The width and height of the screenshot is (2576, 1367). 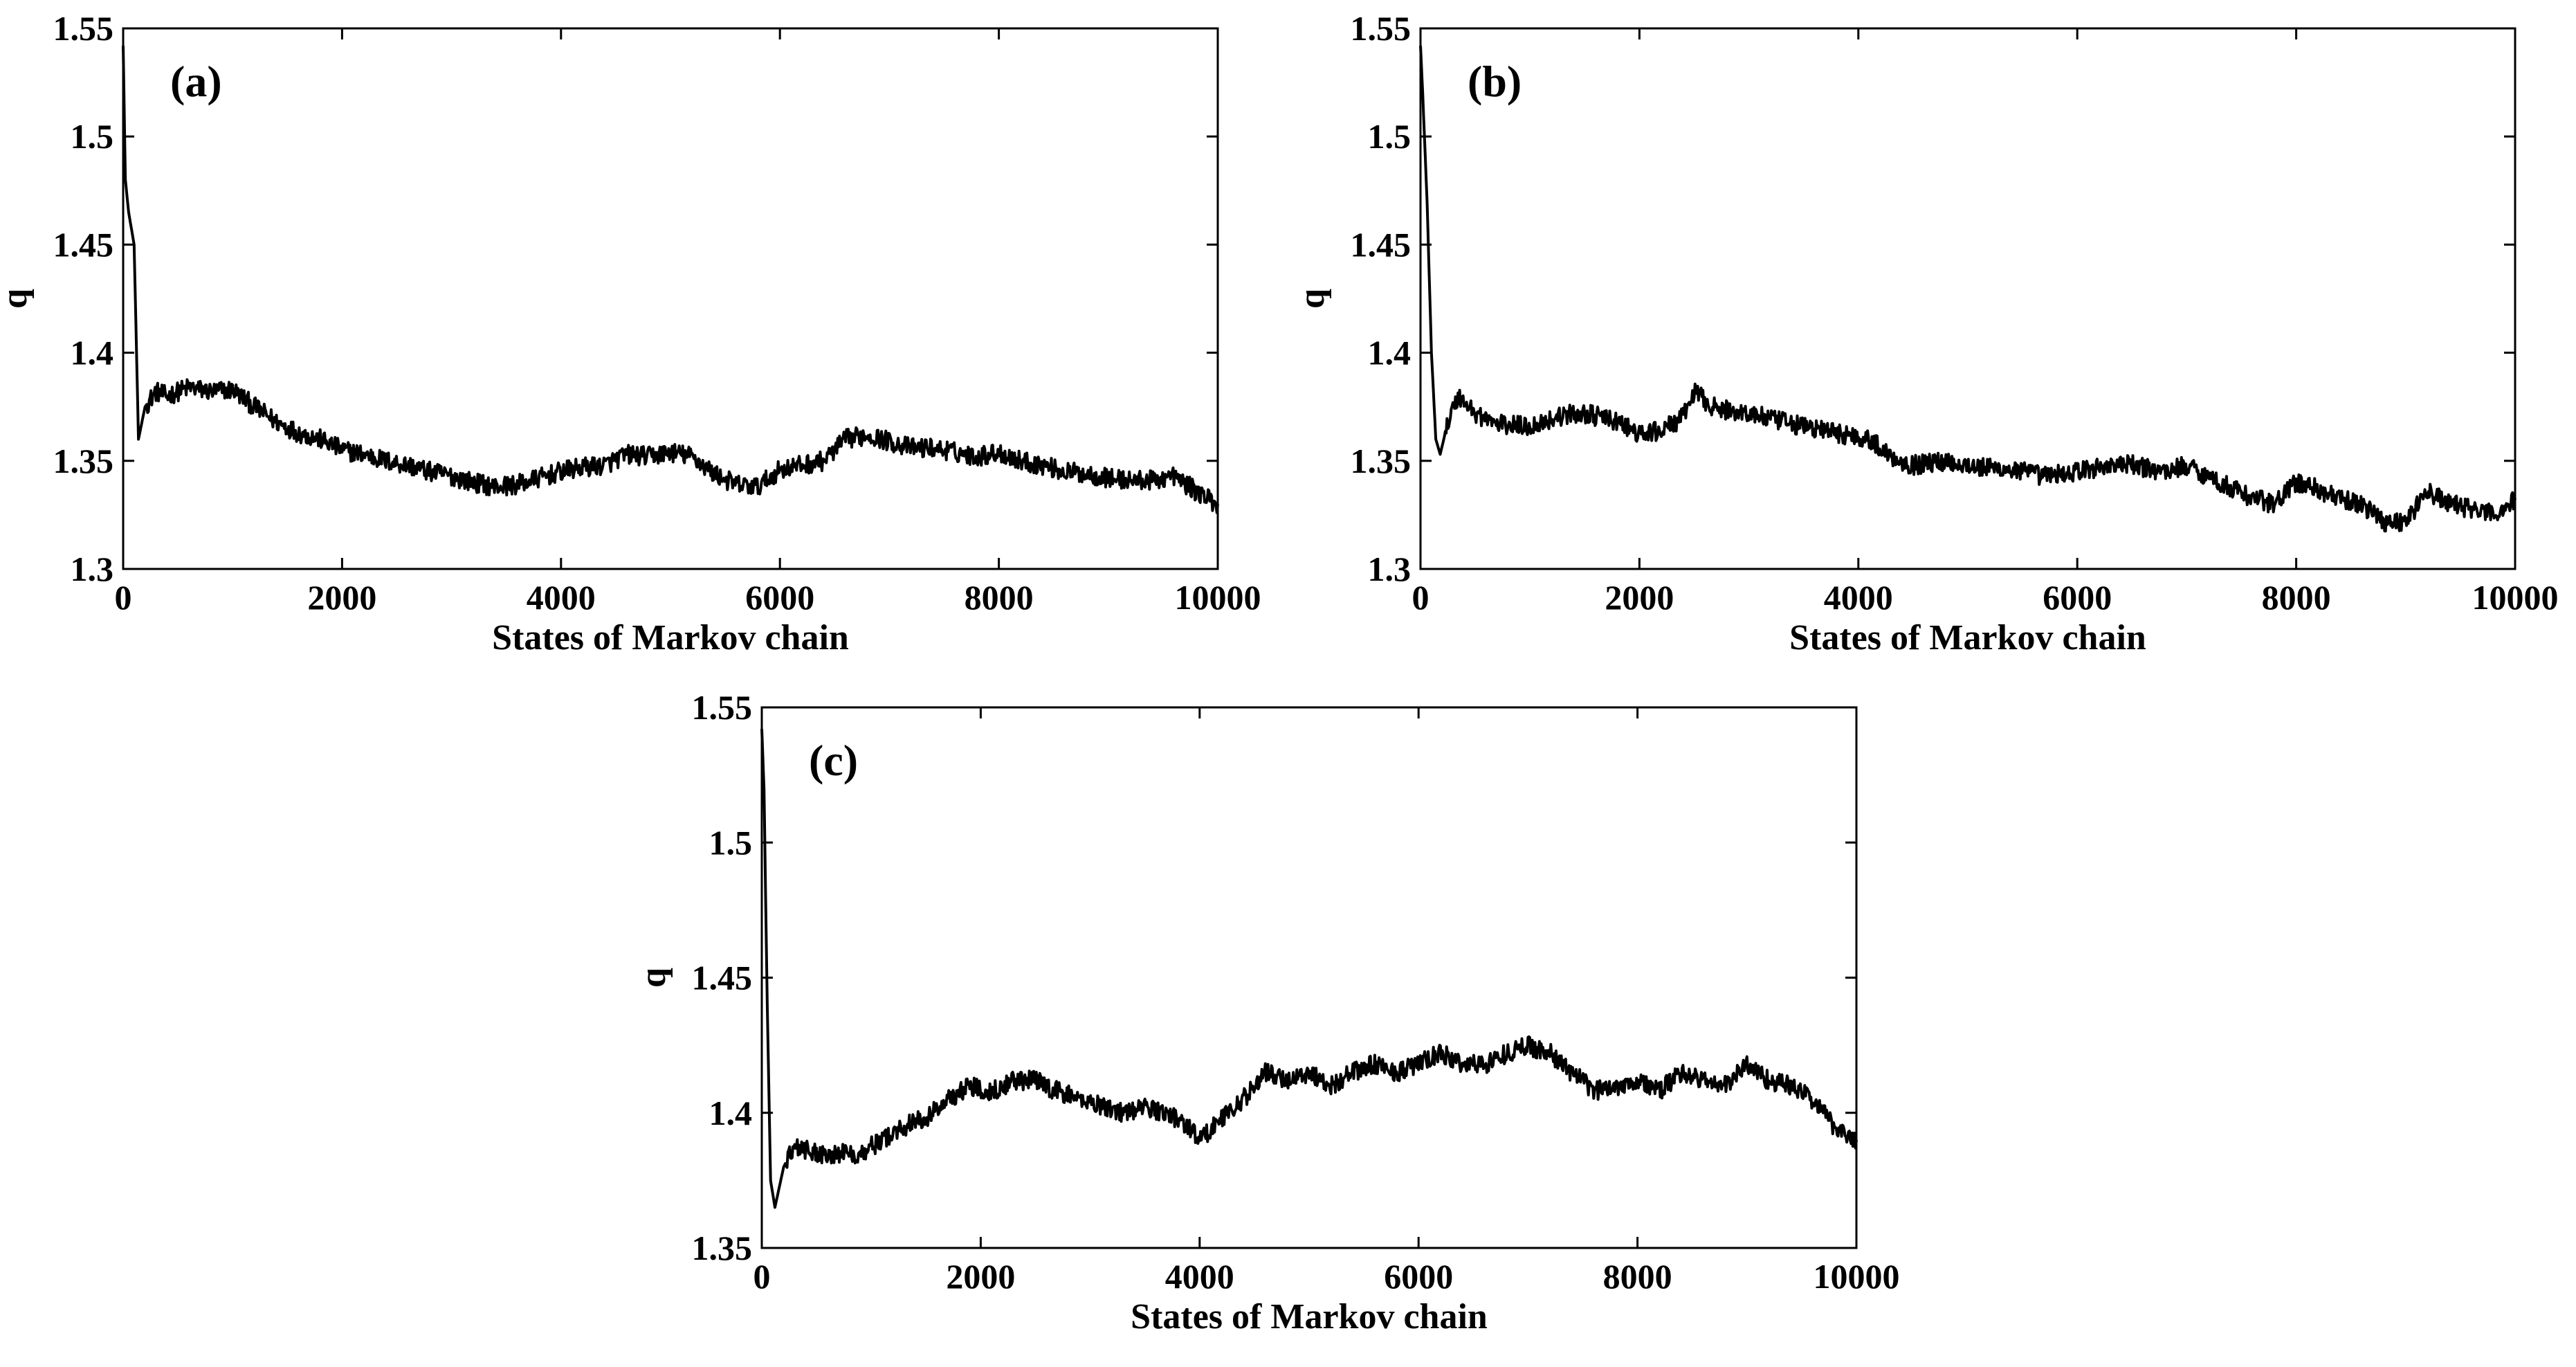 I want to click on panel-label: (b), so click(x=1495, y=81).